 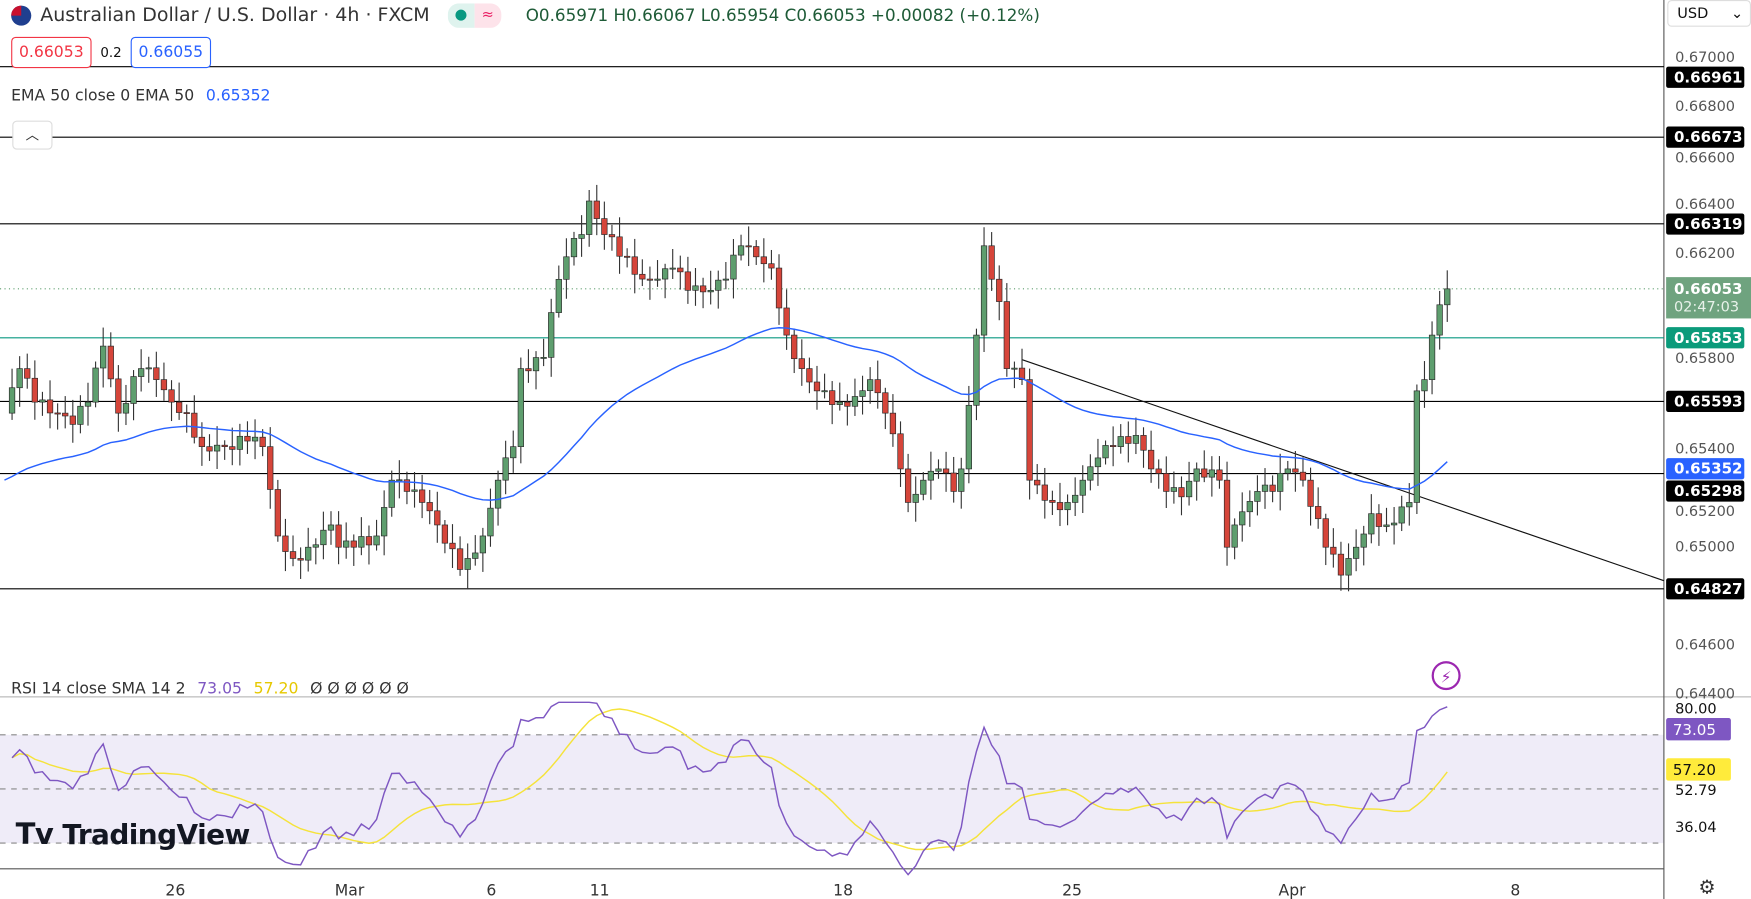 I want to click on price-tick-label: 0.66200, so click(x=1705, y=254).